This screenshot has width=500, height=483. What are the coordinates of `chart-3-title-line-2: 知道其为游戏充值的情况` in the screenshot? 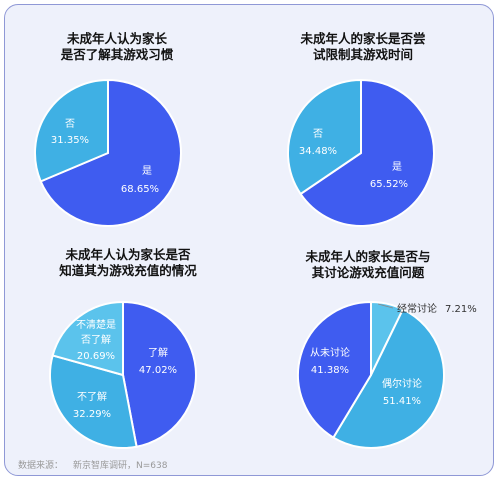 It's located at (127, 270).